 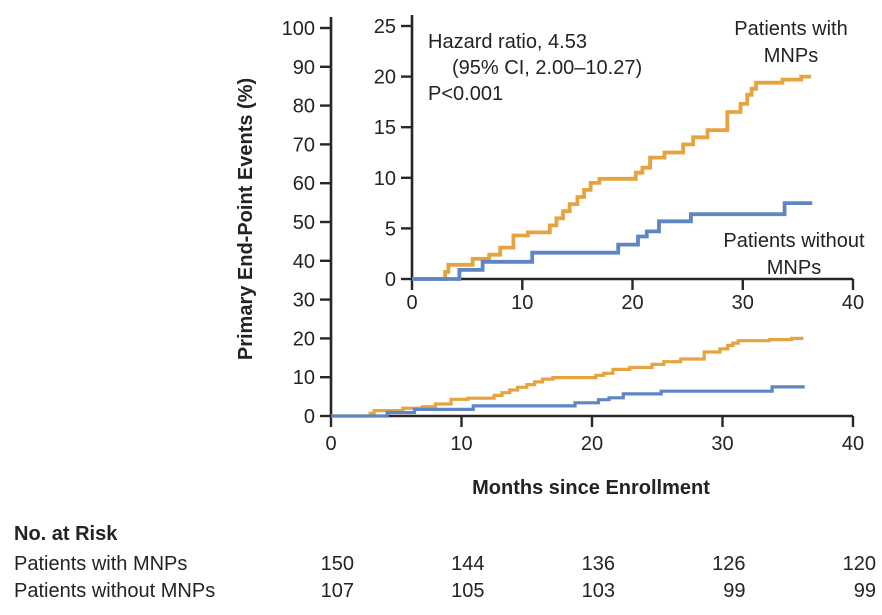 What do you see at coordinates (522, 303) in the screenshot?
I see `inset-x-tick-label: 10` at bounding box center [522, 303].